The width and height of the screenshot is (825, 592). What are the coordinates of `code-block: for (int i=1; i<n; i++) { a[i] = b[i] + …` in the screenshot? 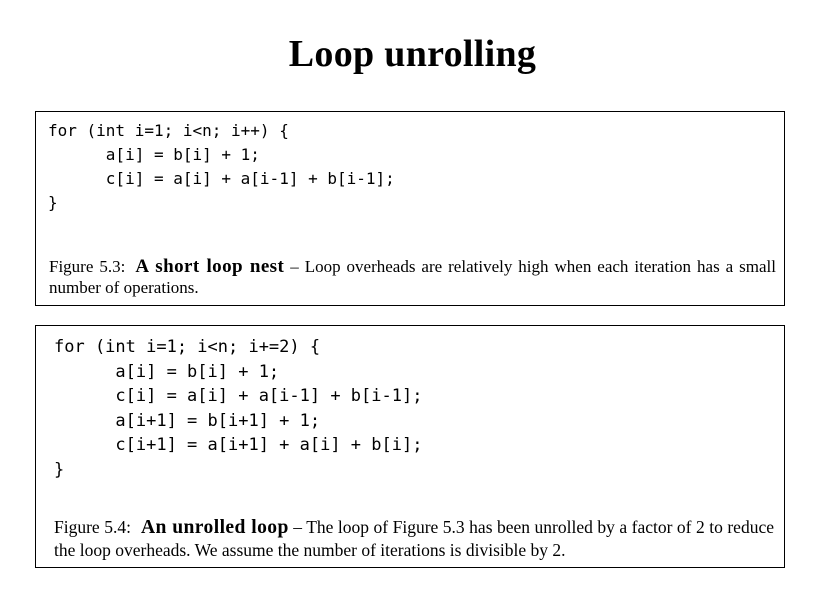 It's located at (221, 167).